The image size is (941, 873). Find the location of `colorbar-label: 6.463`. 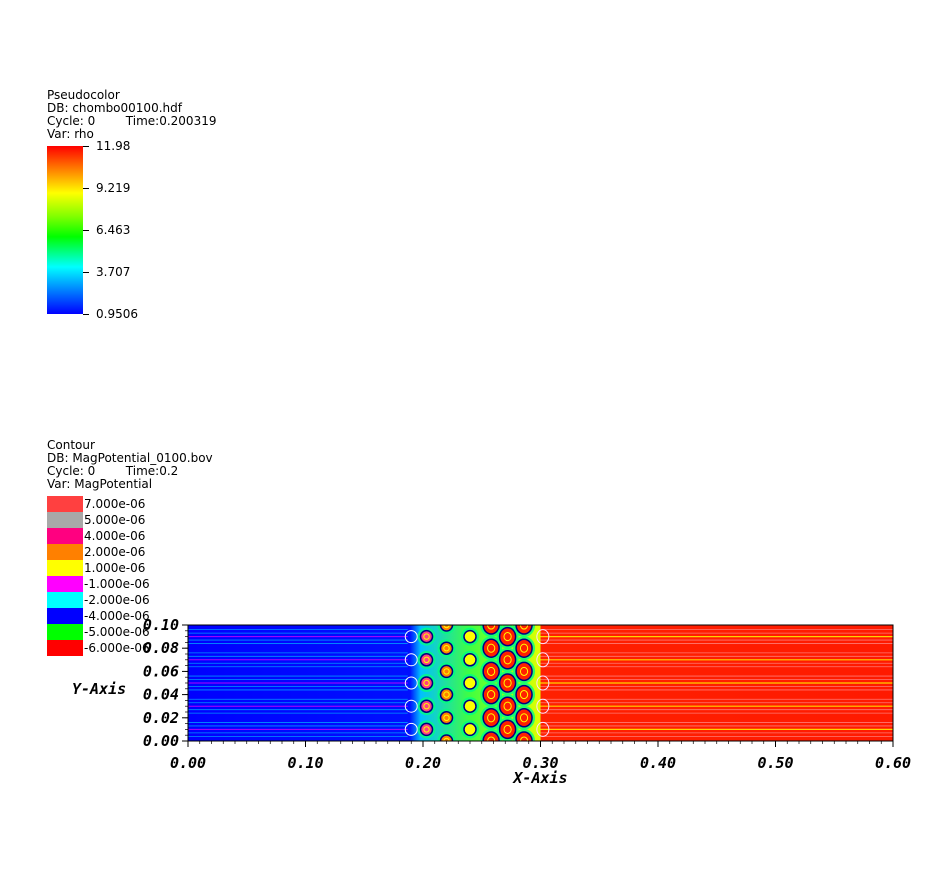

colorbar-label: 6.463 is located at coordinates (113, 230).